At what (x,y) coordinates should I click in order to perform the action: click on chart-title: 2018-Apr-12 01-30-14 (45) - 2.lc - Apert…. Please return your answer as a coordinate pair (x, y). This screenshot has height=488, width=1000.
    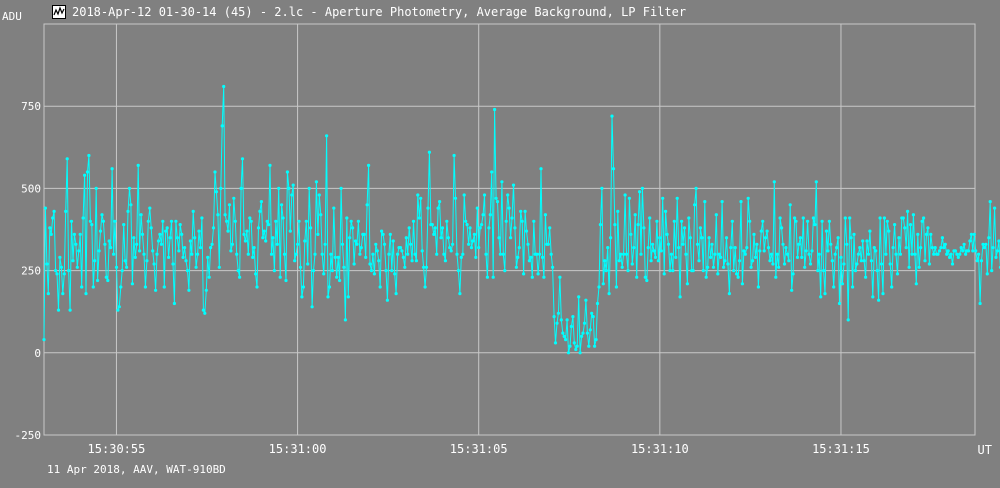
    Looking at the image, I should click on (379, 12).